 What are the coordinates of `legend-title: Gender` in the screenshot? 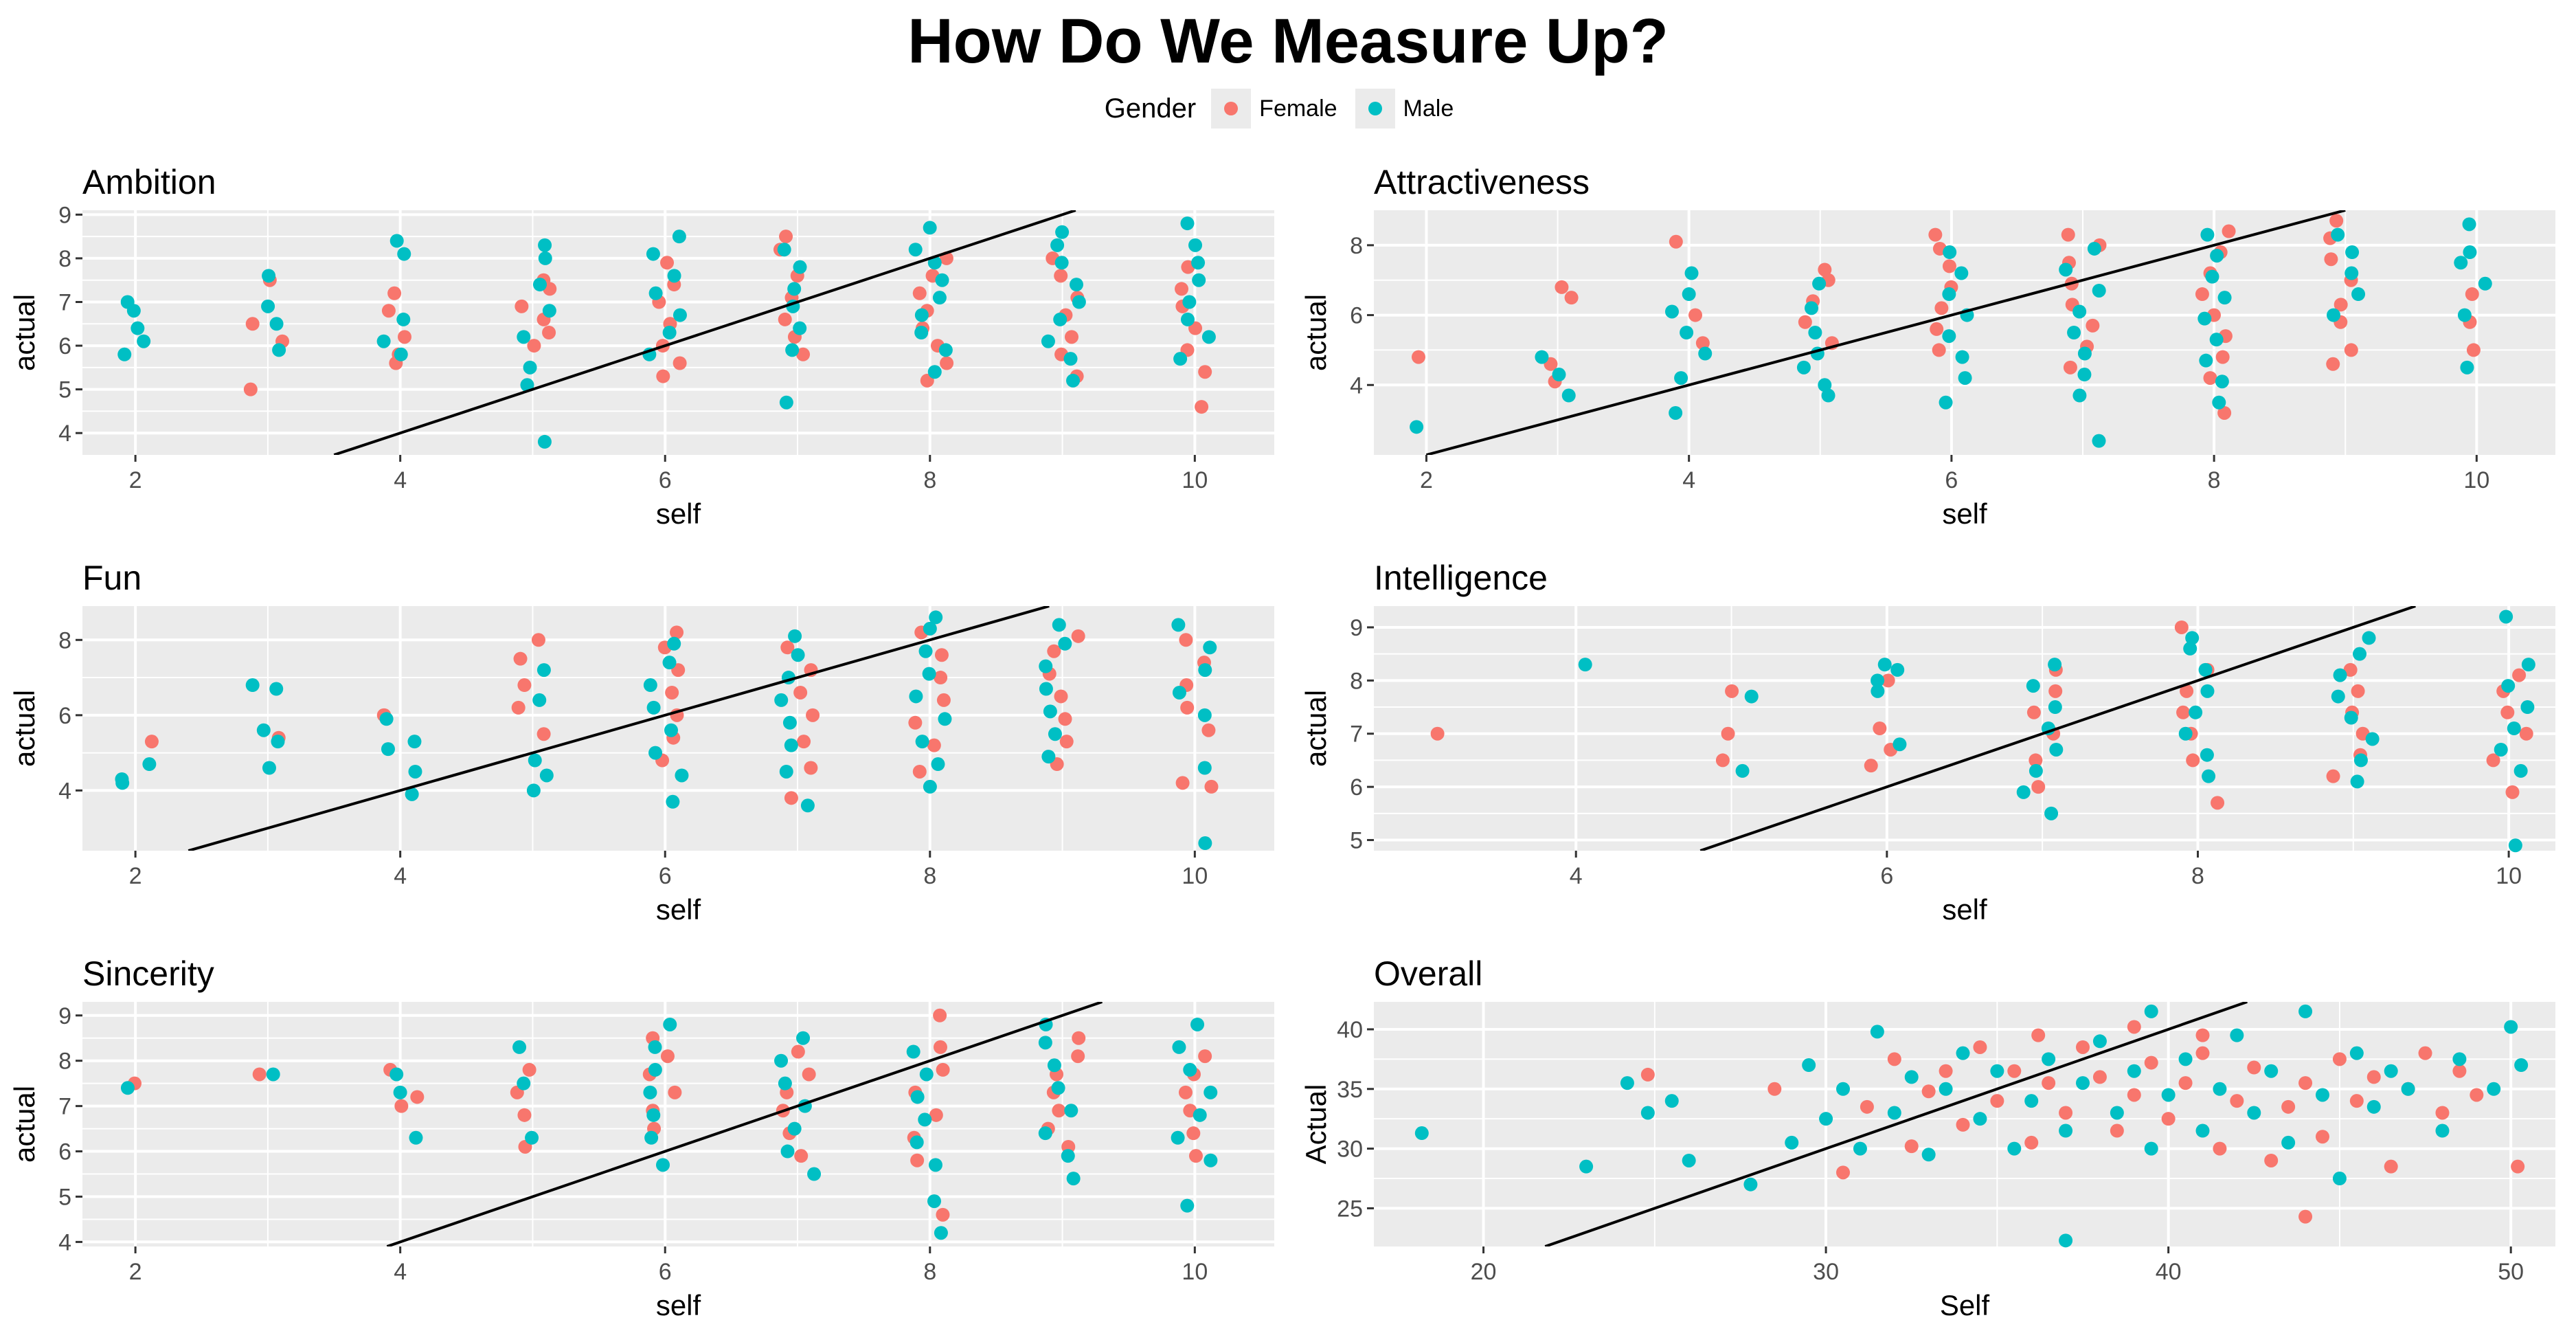 It's located at (1150, 108).